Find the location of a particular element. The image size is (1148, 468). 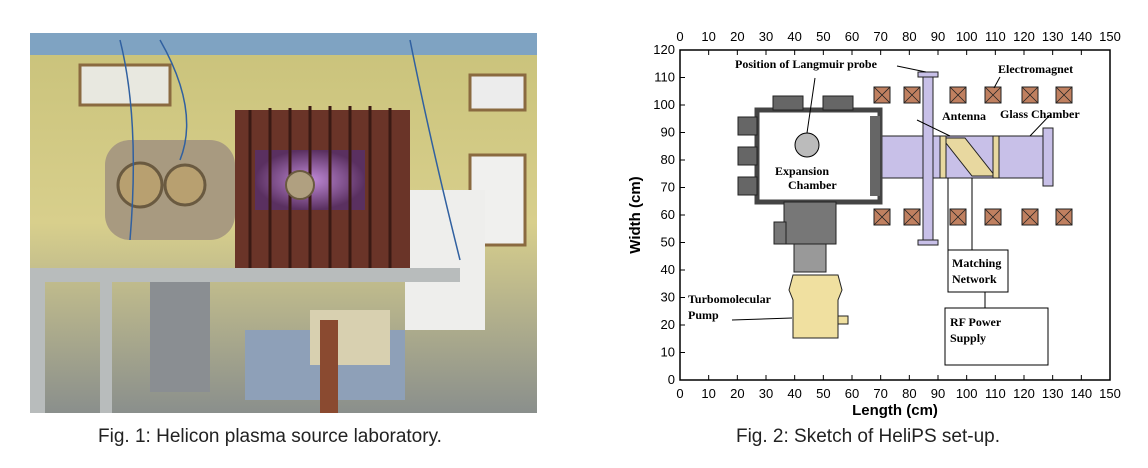

electromagnet-label: Electromagnet is located at coordinates (1035, 69).